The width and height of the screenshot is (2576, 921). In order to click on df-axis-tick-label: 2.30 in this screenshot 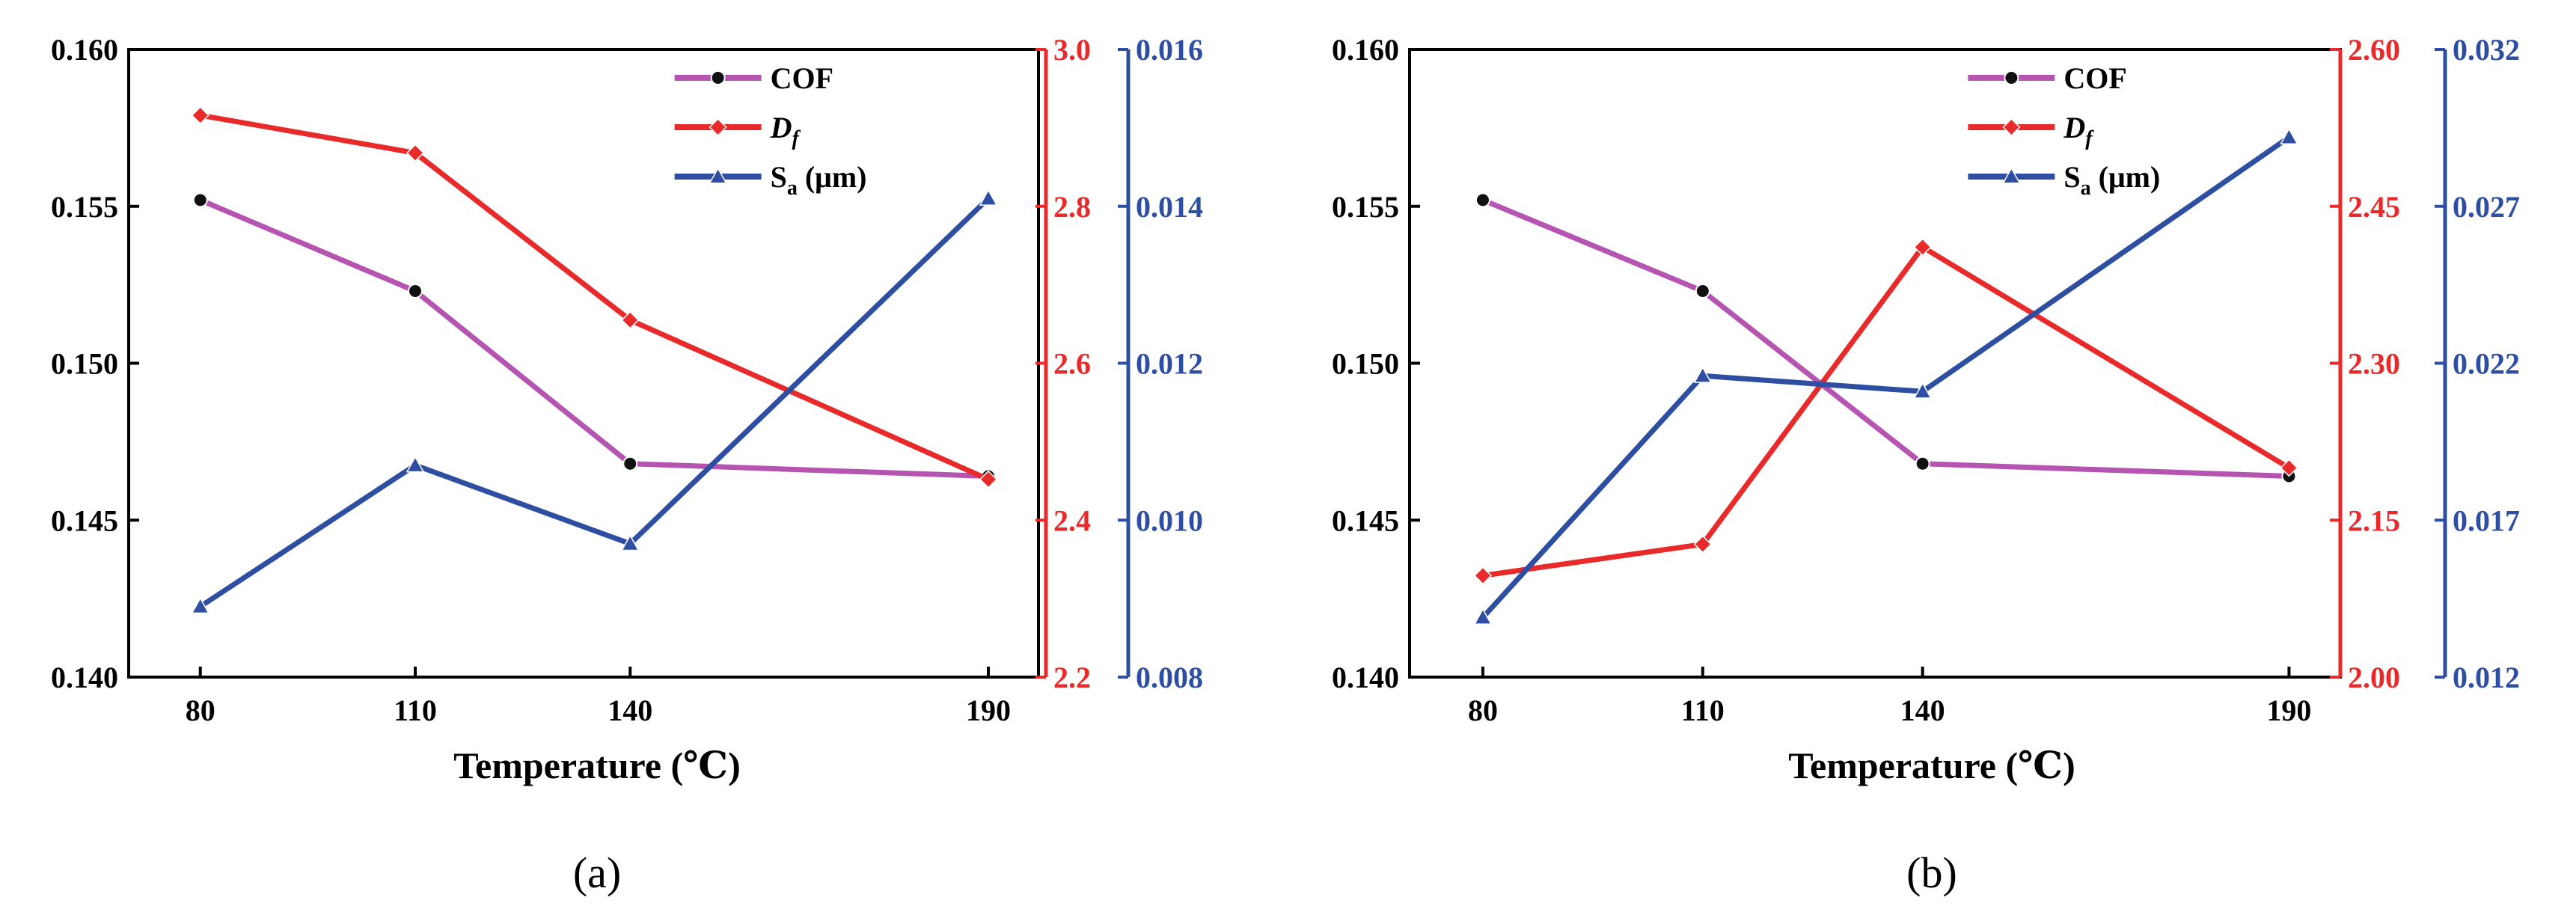, I will do `click(2374, 364)`.